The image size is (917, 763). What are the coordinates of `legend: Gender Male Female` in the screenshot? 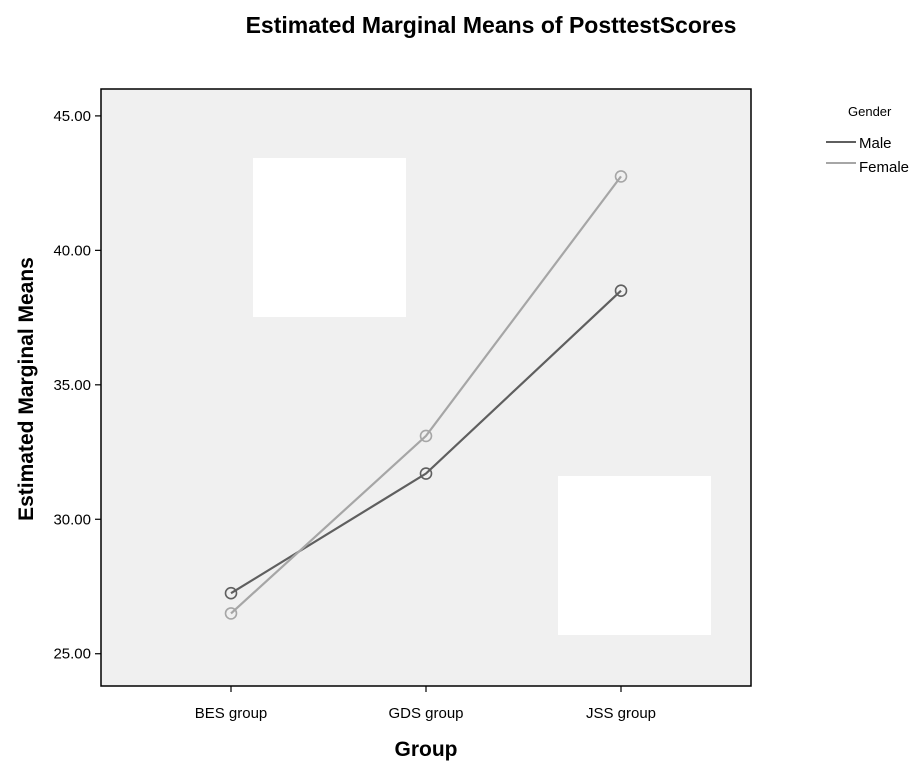 It's located at (867, 140).